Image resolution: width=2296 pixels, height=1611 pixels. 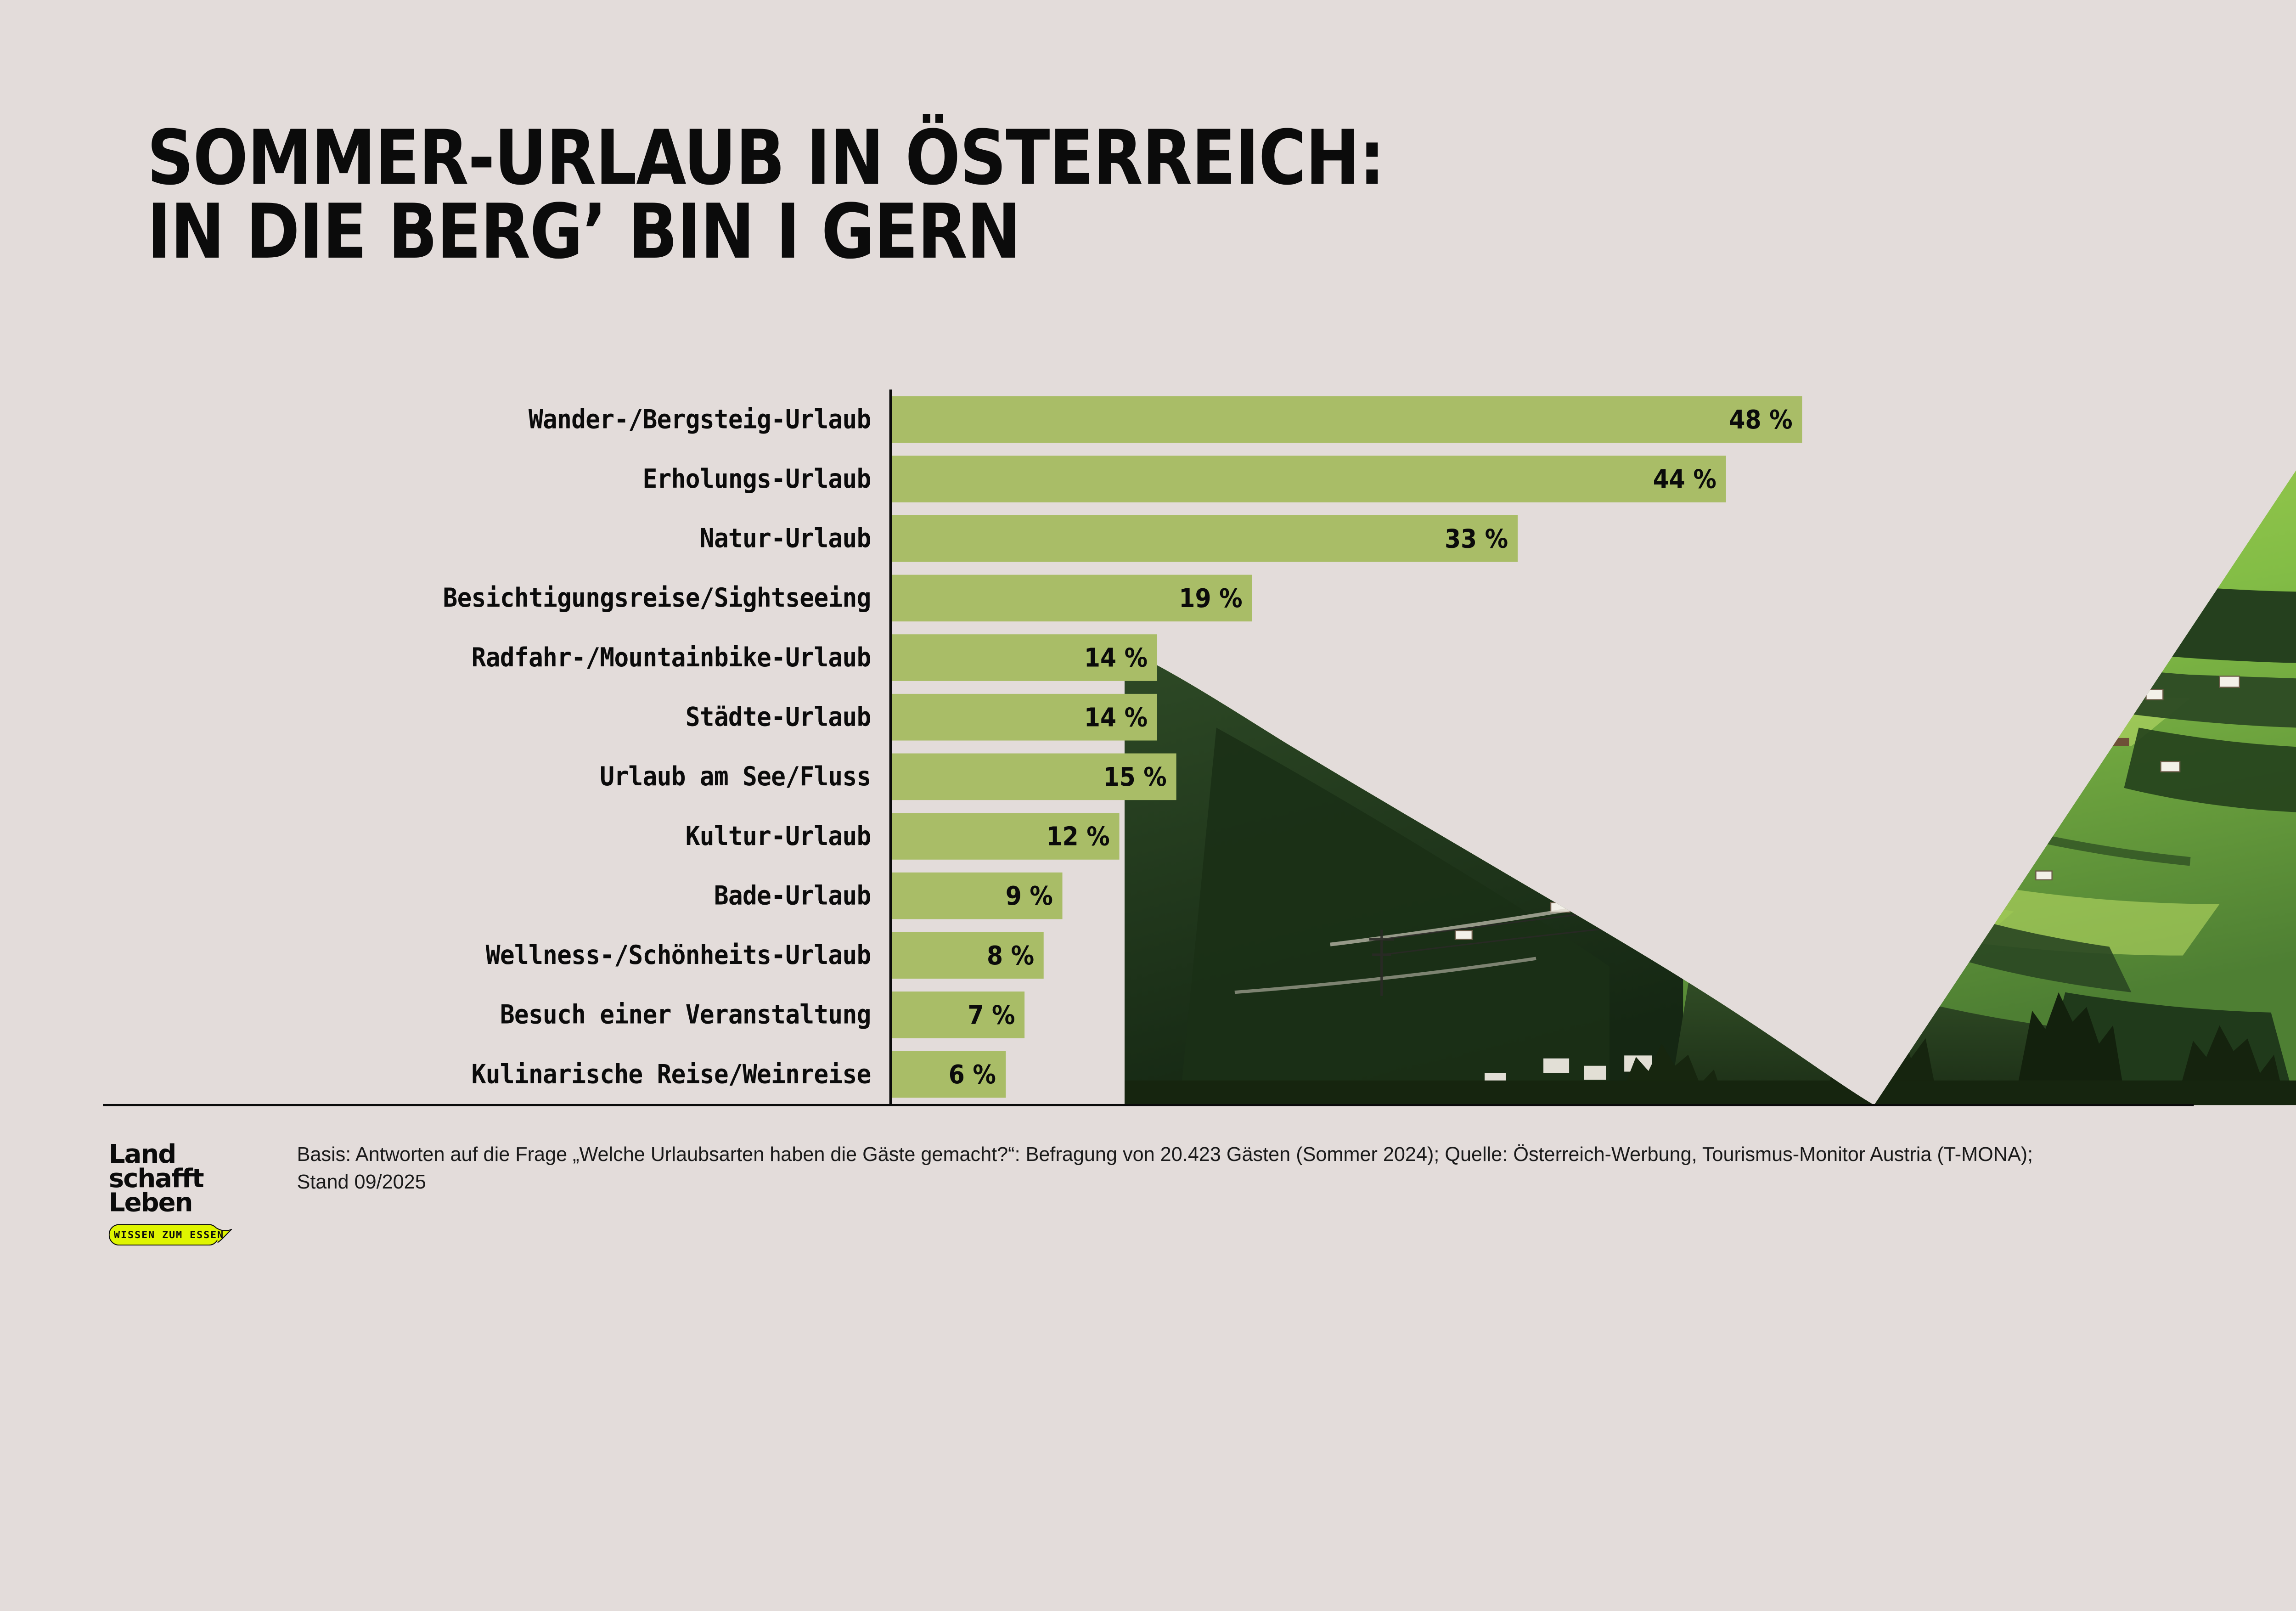 I want to click on bar-fill: 19 %, so click(x=1072, y=599).